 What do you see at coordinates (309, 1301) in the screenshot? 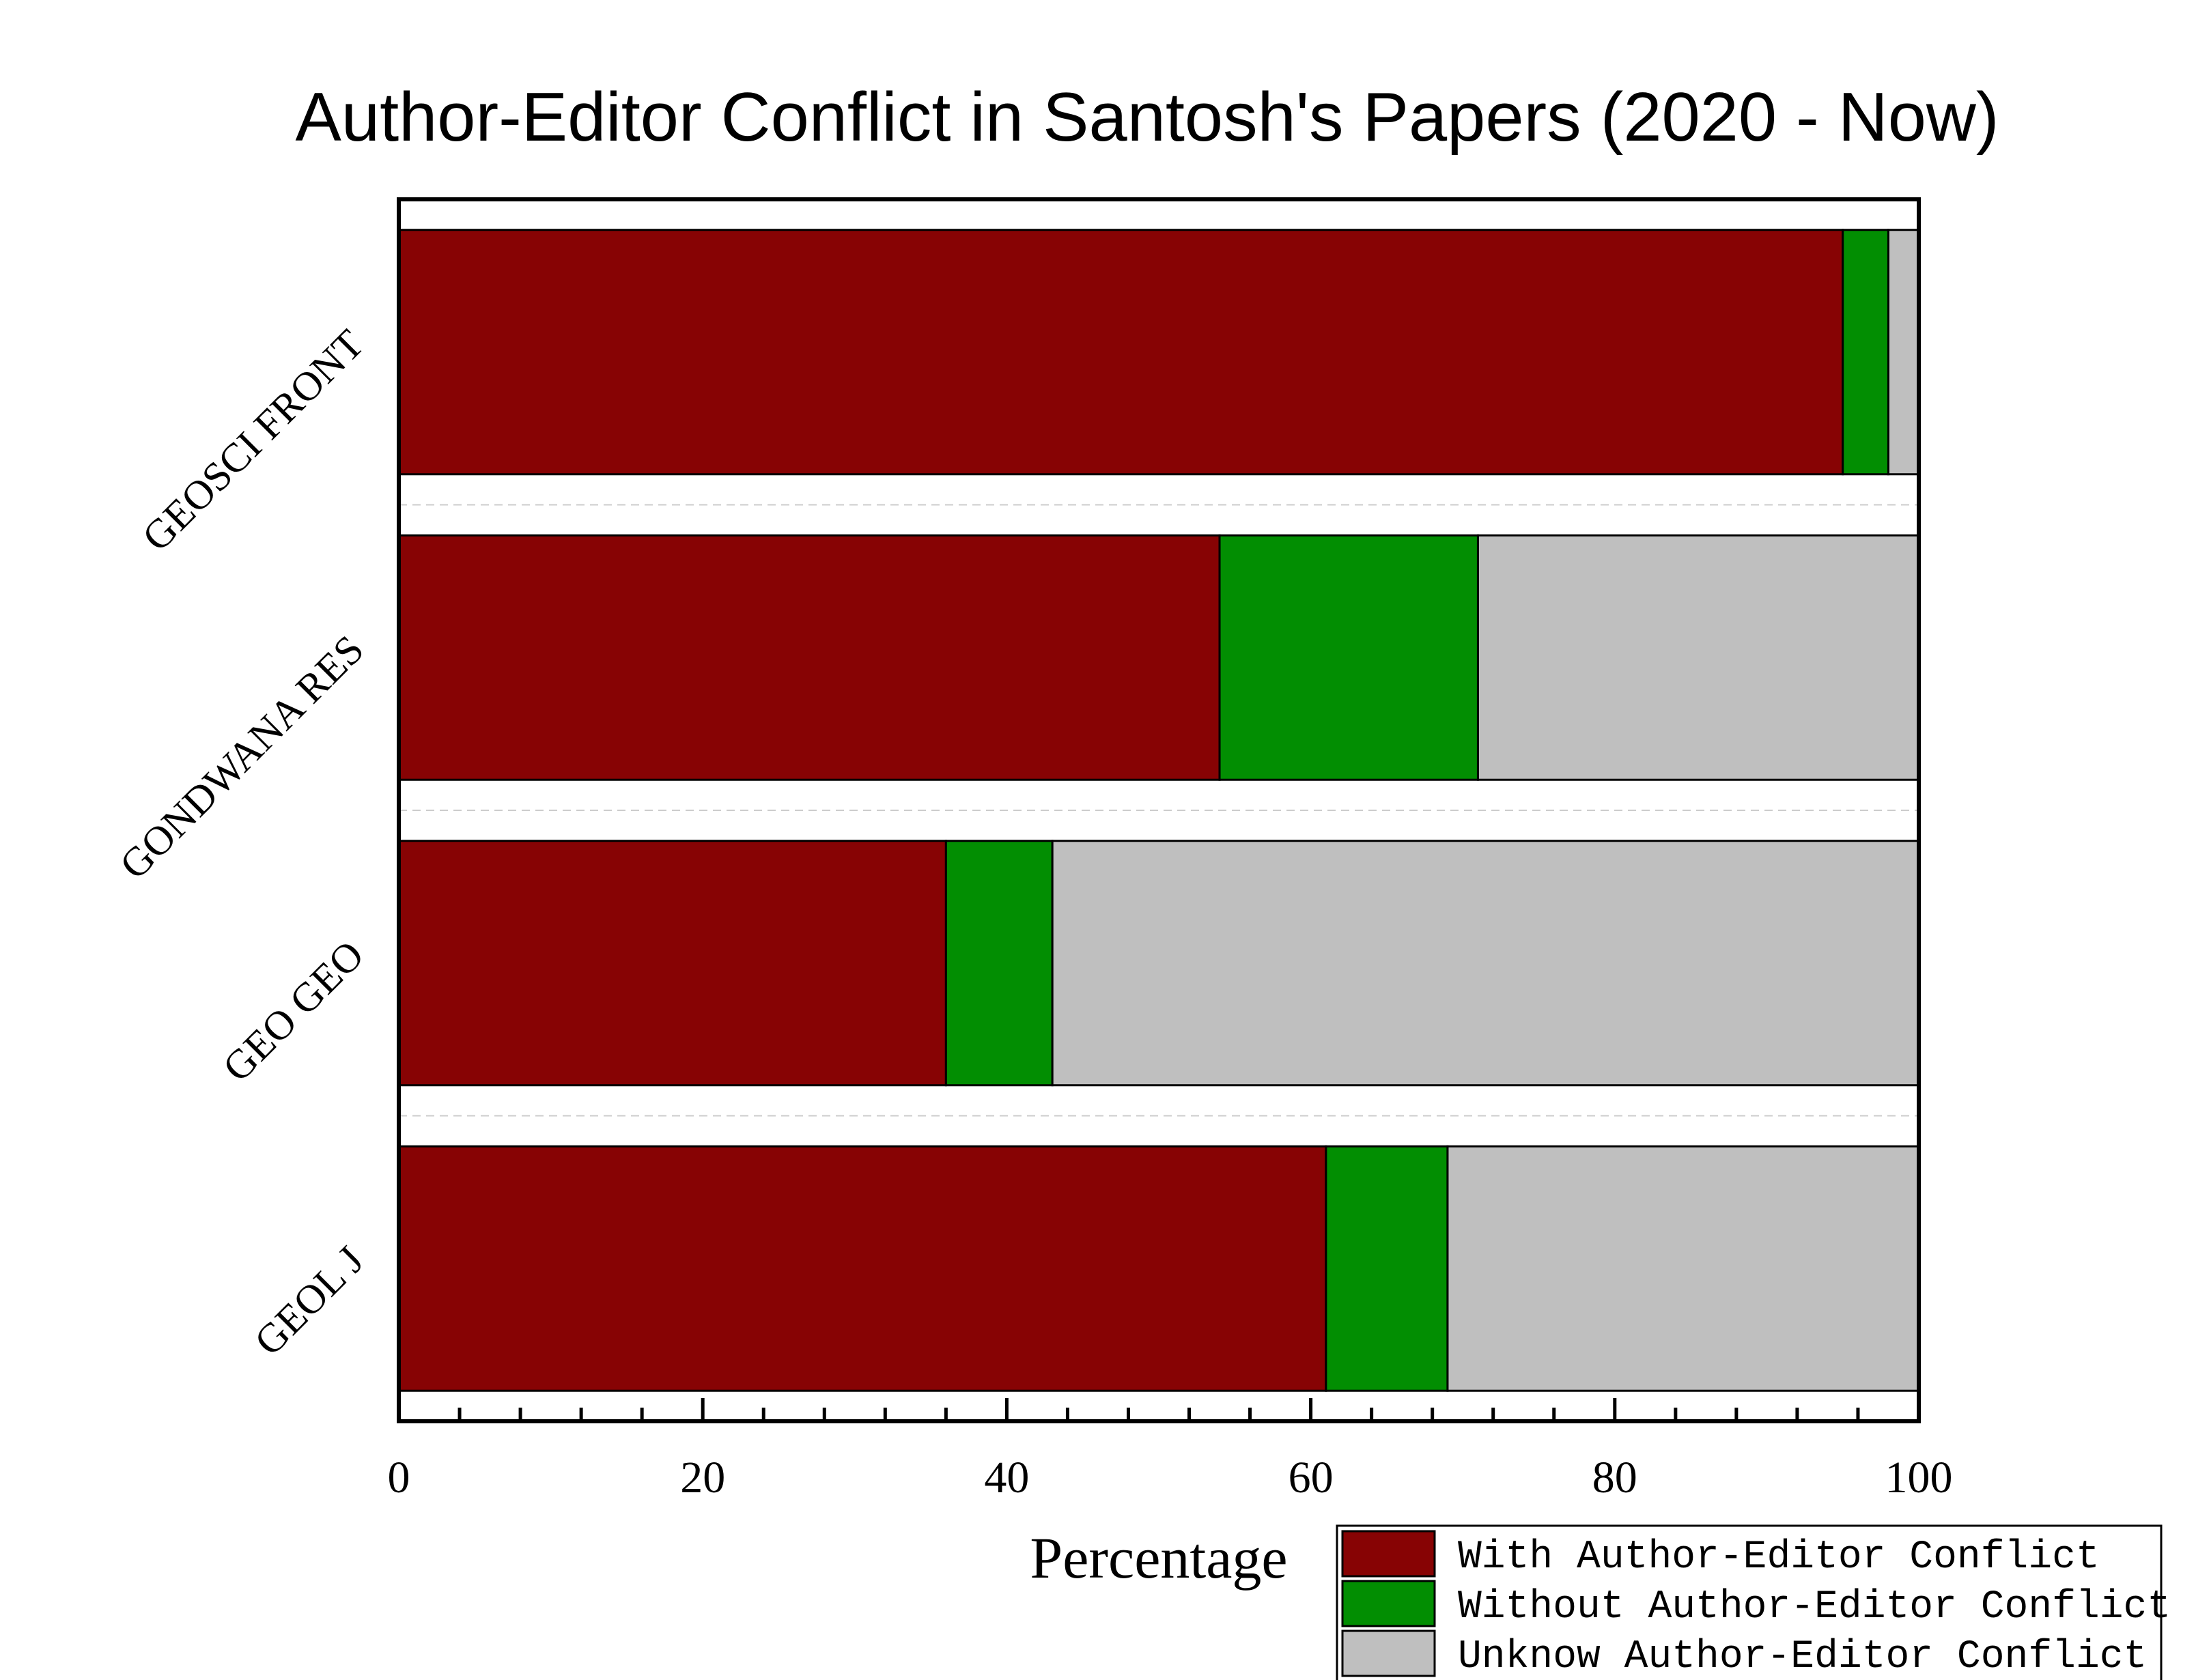
I see `category-label: GEOL J` at bounding box center [309, 1301].